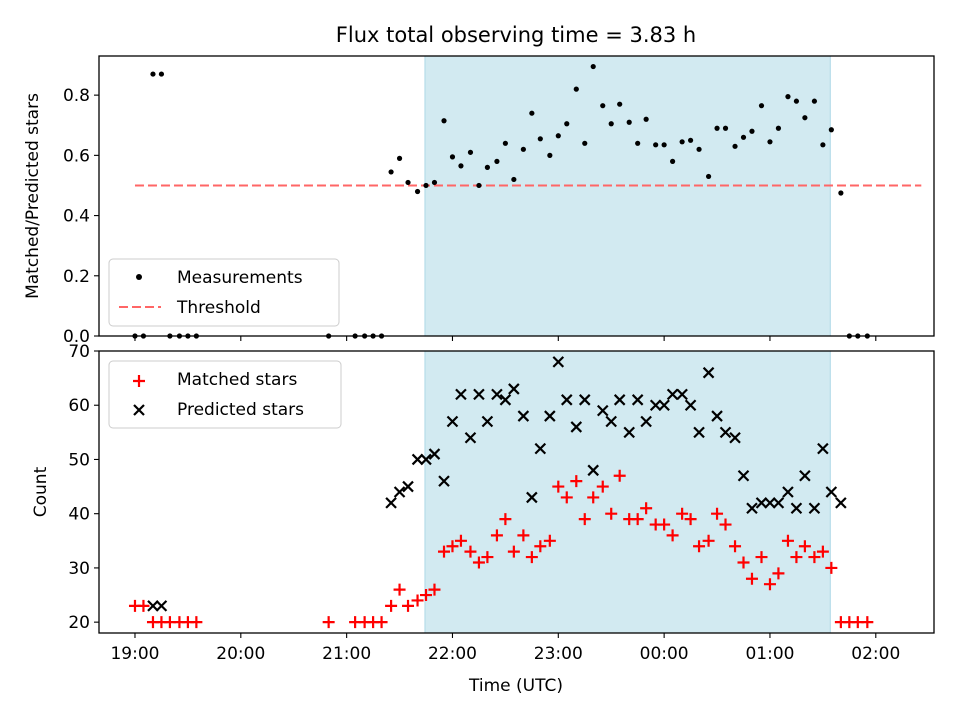  What do you see at coordinates (225, 394) in the screenshot?
I see `count-legend-box` at bounding box center [225, 394].